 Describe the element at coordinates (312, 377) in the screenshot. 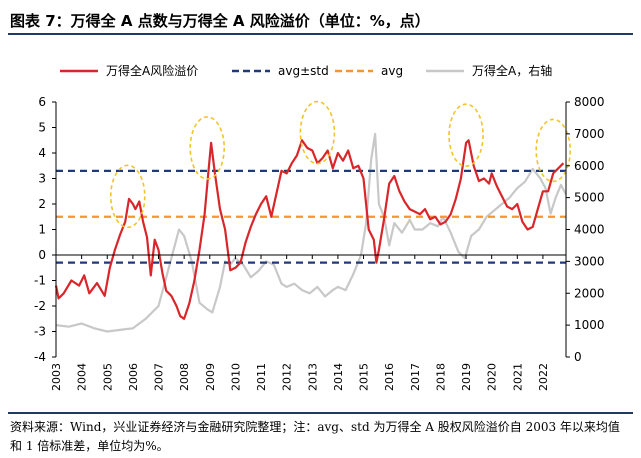

I see `x-tick-label: 2013` at that location.